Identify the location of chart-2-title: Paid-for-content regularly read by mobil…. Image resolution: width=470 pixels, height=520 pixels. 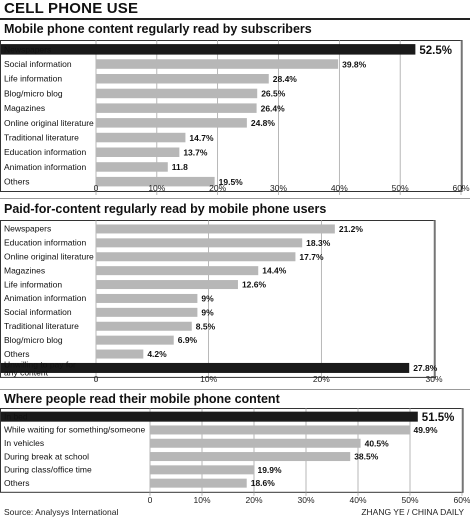
(165, 209).